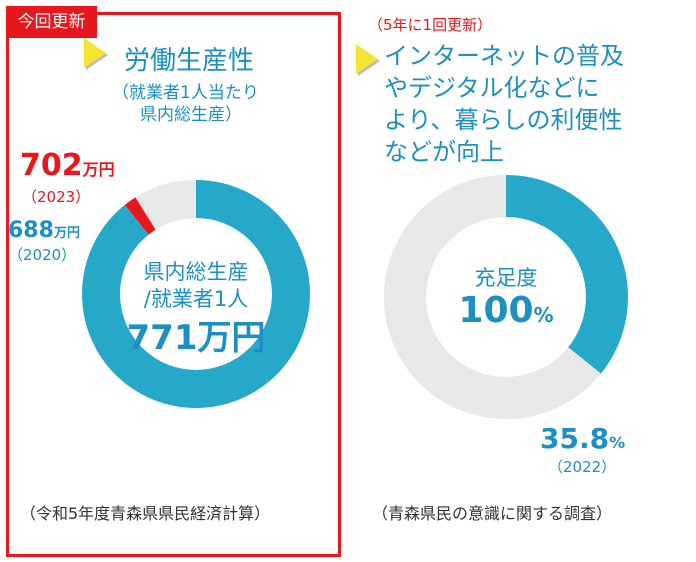  What do you see at coordinates (98, 169) in the screenshot?
I see `current-value-unit: 万円` at bounding box center [98, 169].